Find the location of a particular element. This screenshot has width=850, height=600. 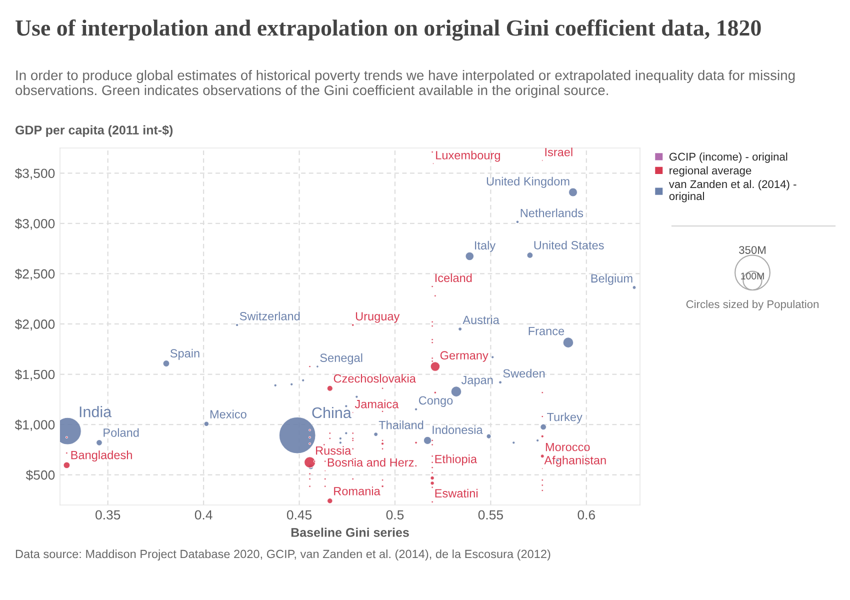

y-tick-label: $1,500 is located at coordinates (34, 375).